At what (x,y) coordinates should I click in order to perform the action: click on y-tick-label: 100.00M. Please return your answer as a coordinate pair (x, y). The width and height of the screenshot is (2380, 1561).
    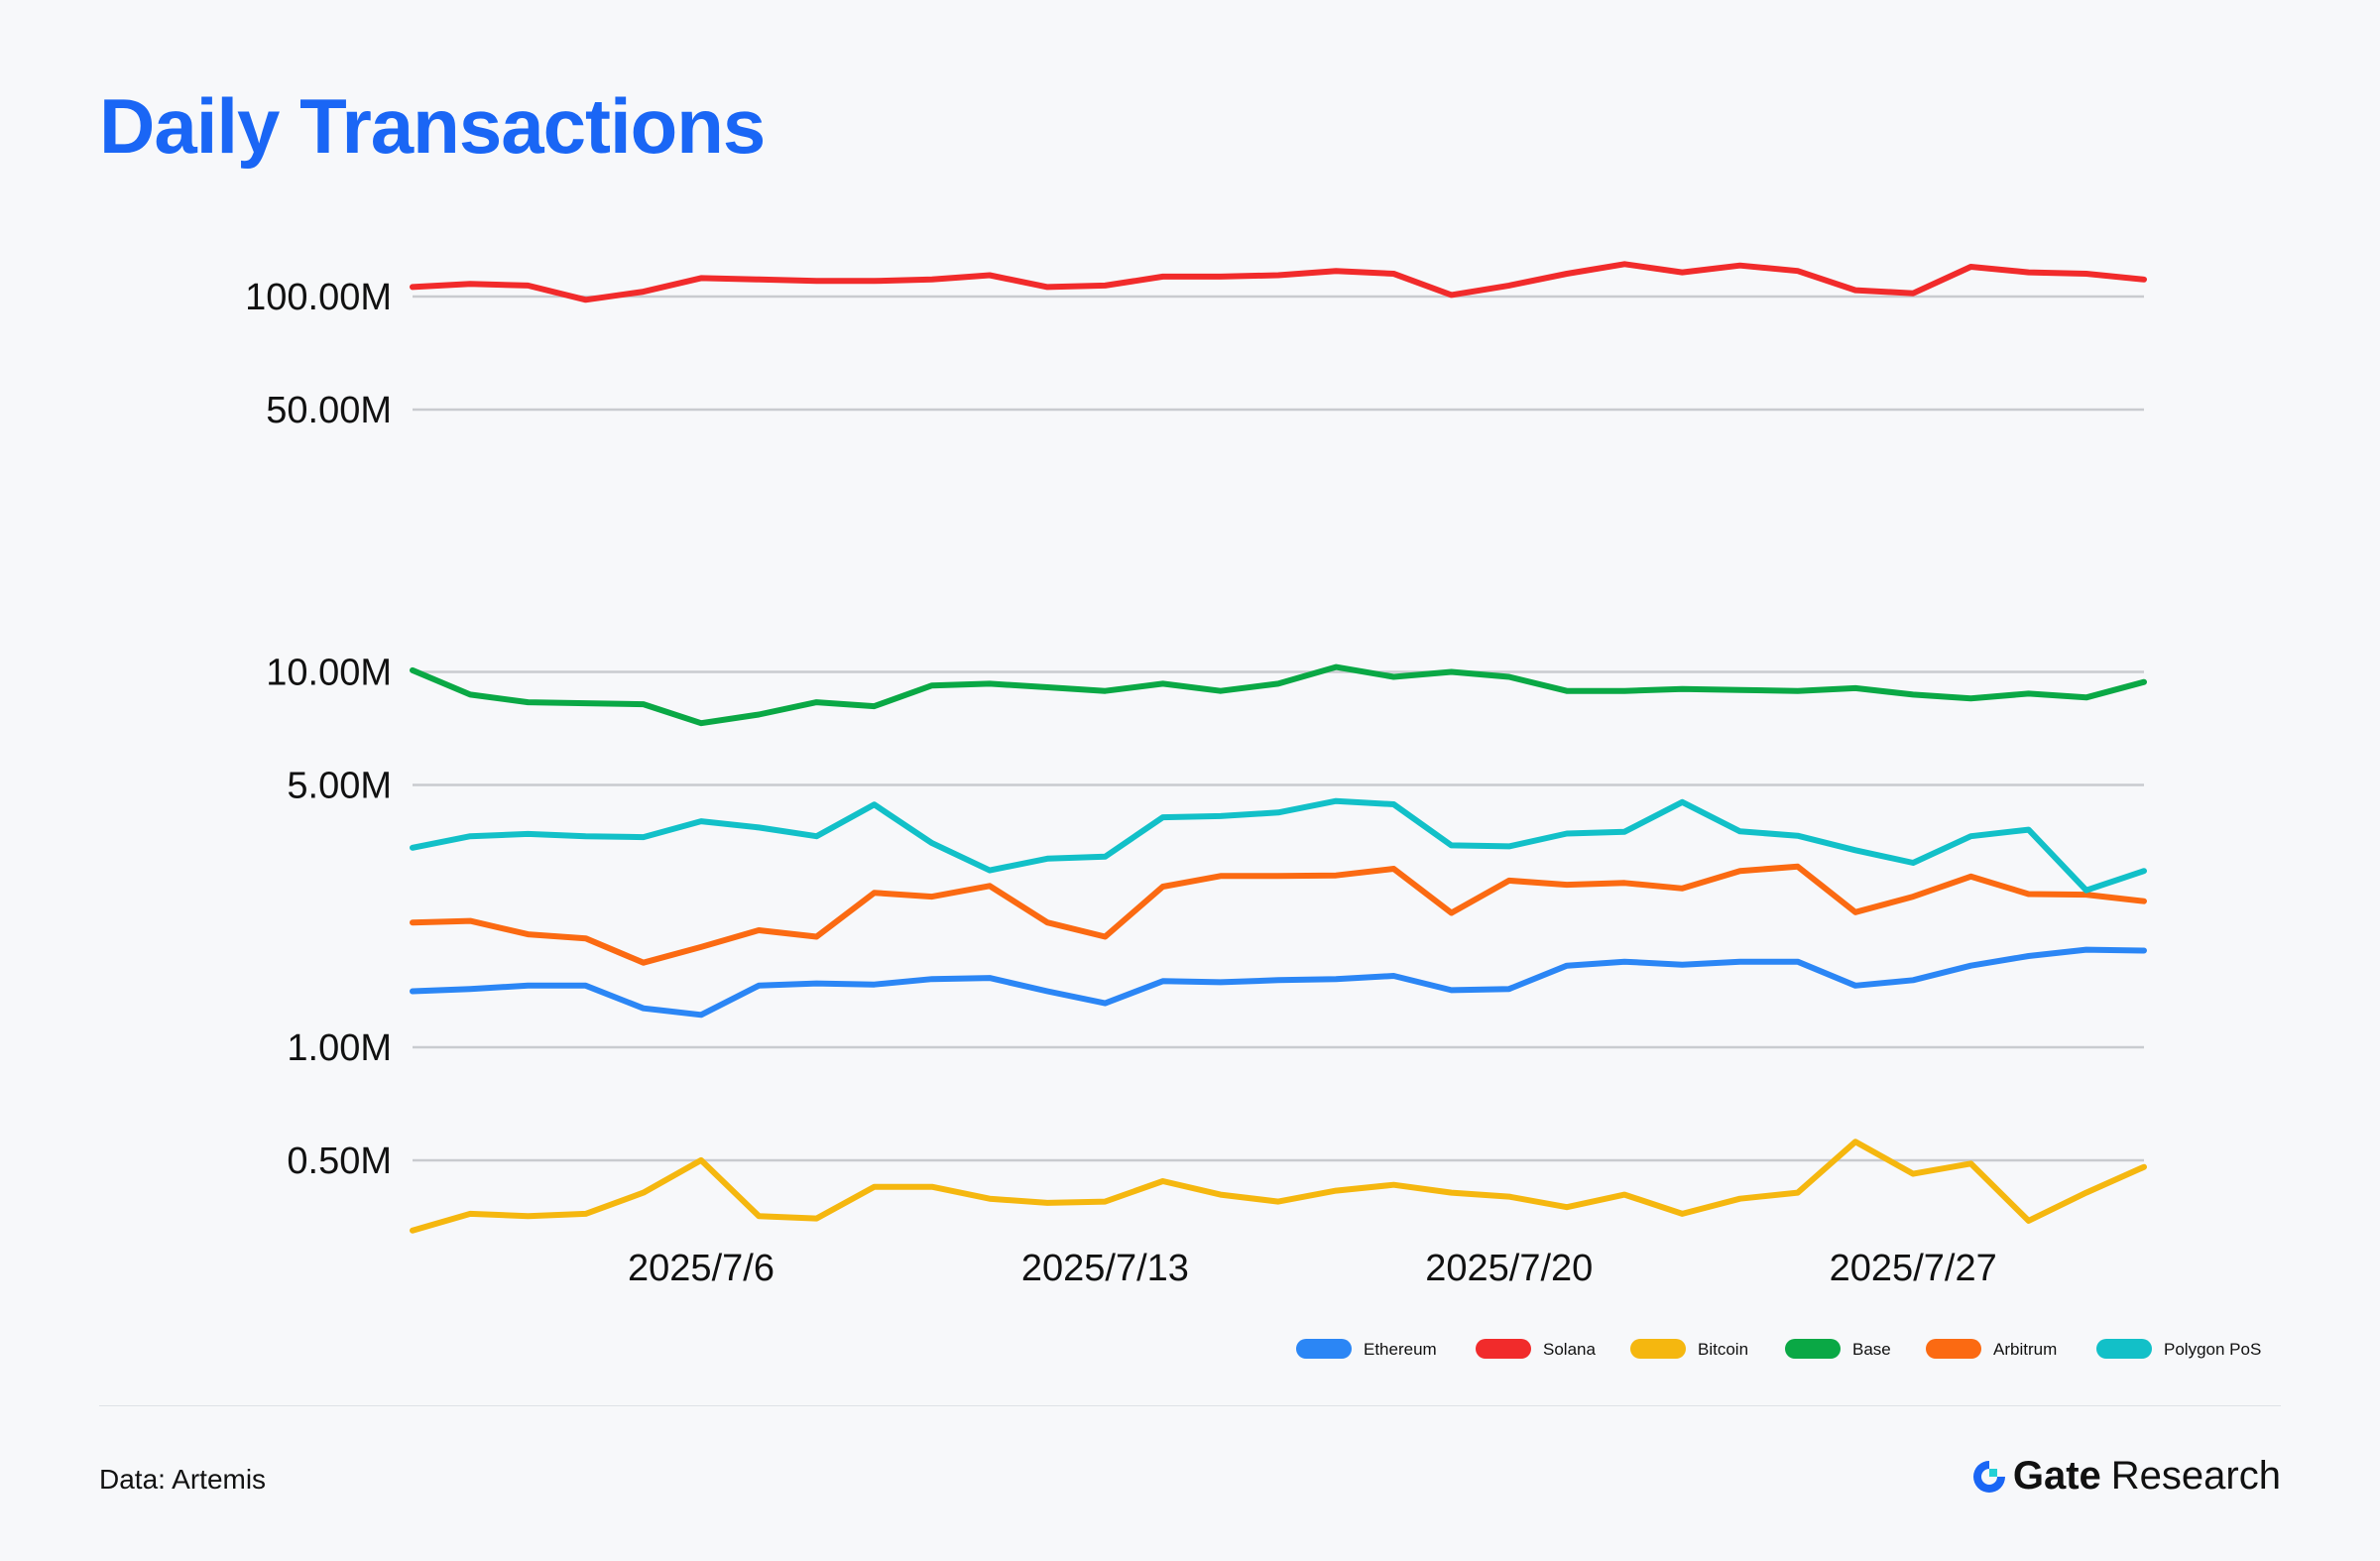
    Looking at the image, I should click on (318, 297).